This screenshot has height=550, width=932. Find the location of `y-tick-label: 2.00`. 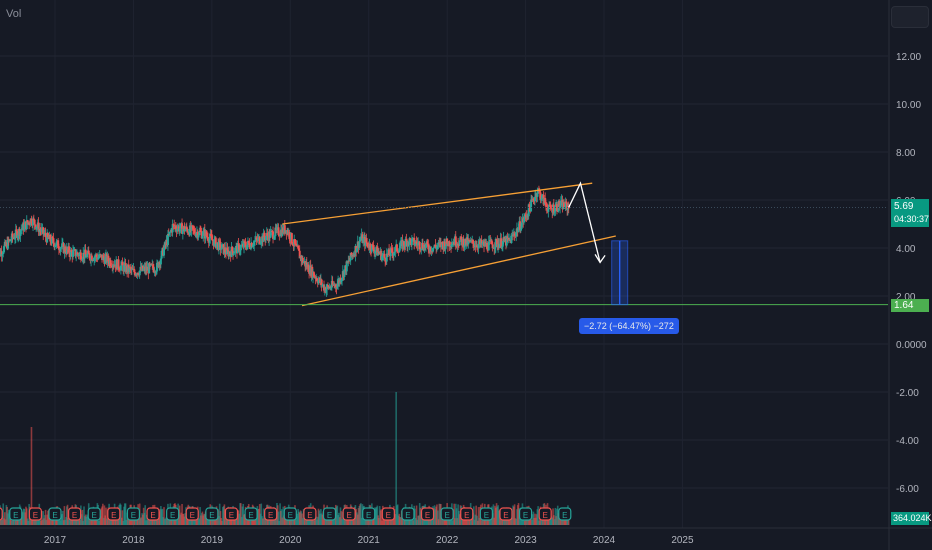

y-tick-label: 2.00 is located at coordinates (906, 297).